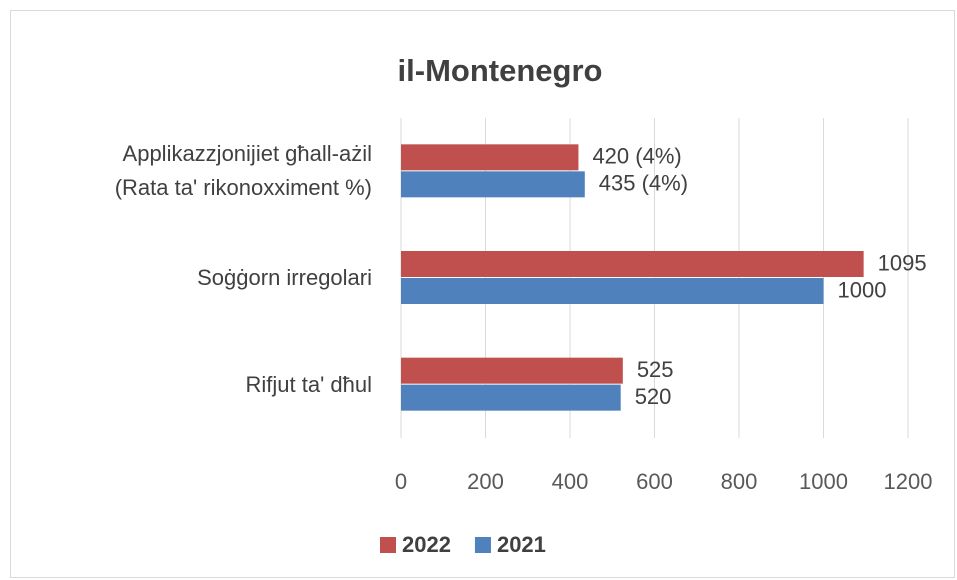 This screenshot has width=957, height=580. I want to click on legend-label: 2022, so click(426, 544).